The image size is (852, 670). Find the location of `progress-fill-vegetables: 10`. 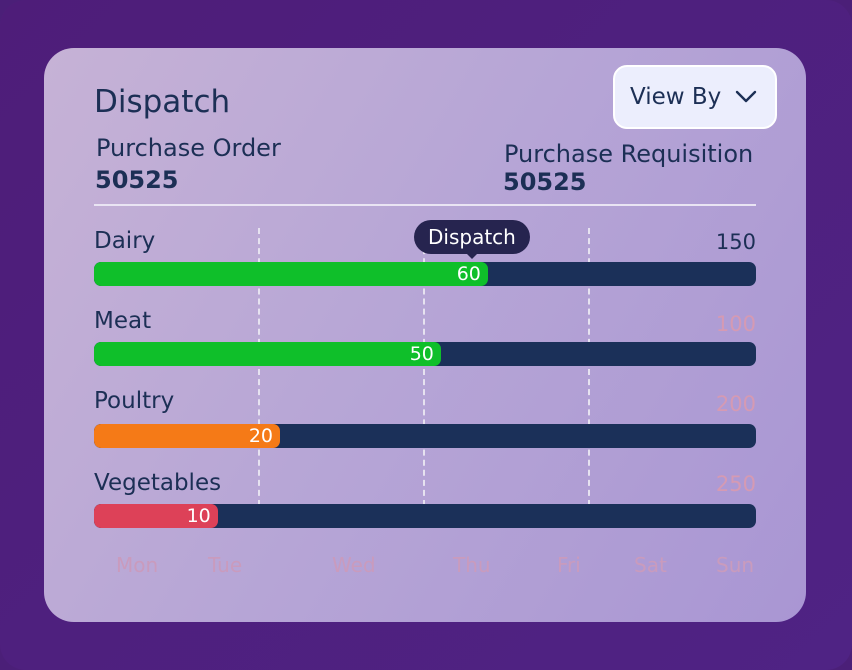

progress-fill-vegetables: 10 is located at coordinates (156, 516).